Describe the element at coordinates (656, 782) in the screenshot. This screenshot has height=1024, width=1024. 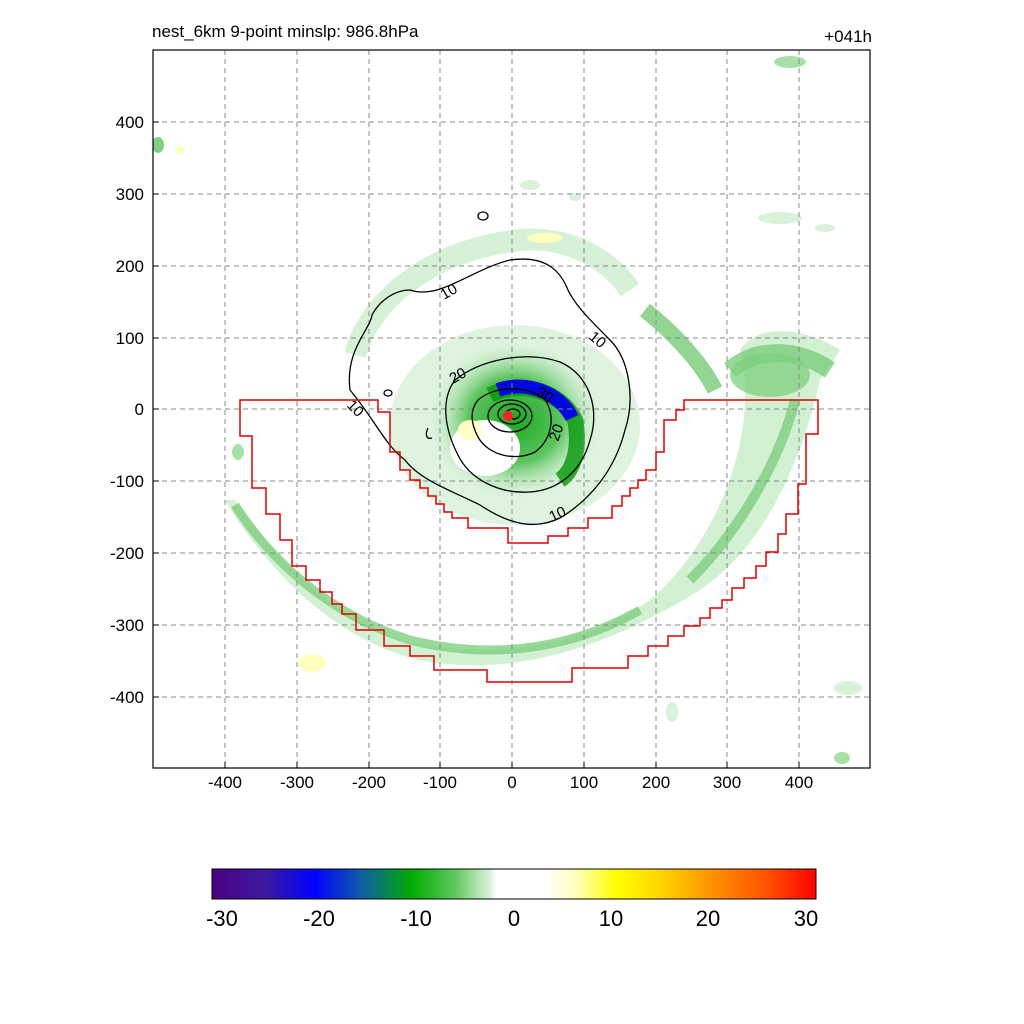
I see `x-tick-label: 200` at that location.